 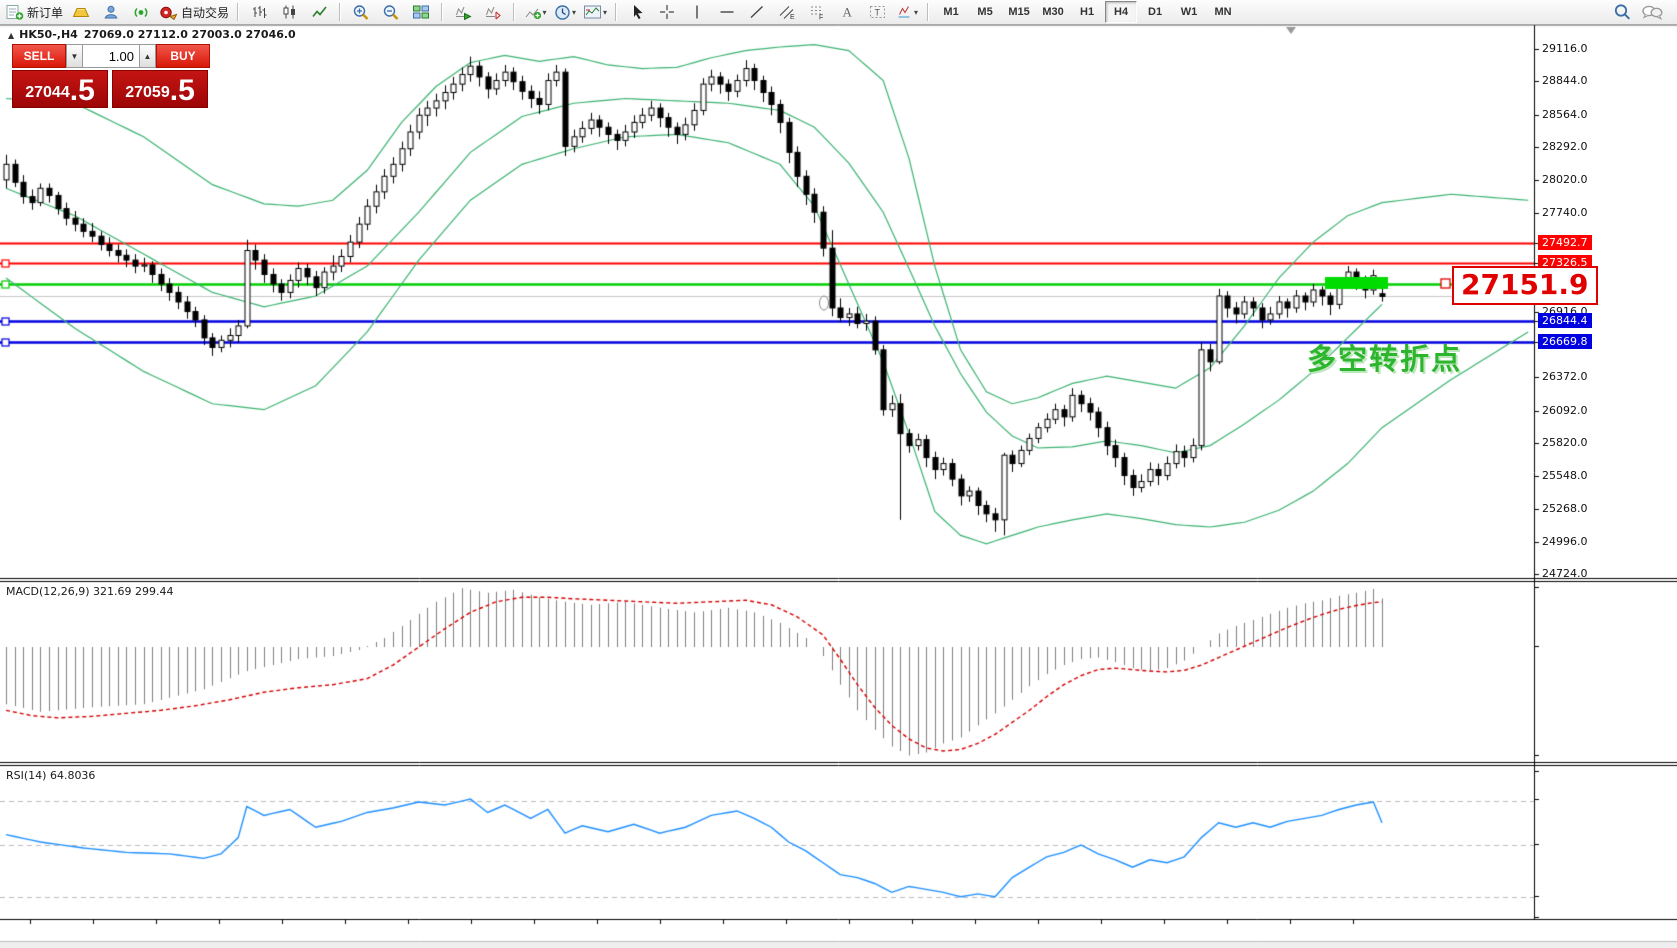 I want to click on text-icon: A, so click(x=847, y=12).